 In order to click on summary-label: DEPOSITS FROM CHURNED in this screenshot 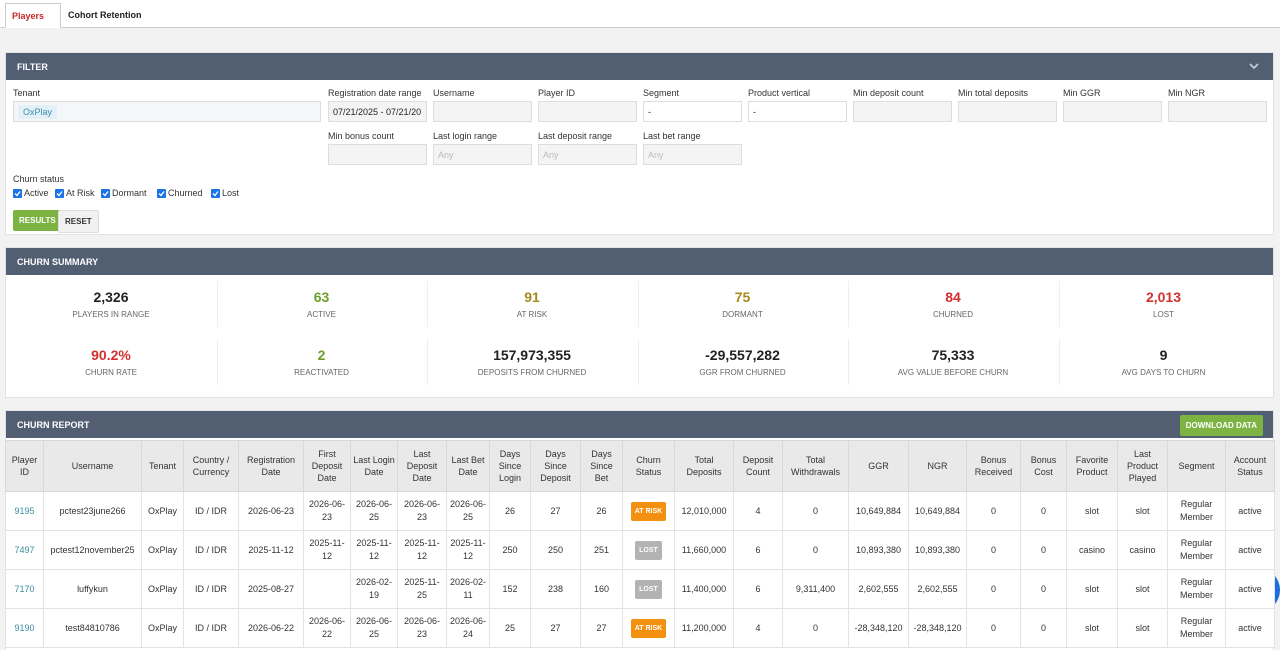, I will do `click(532, 372)`.